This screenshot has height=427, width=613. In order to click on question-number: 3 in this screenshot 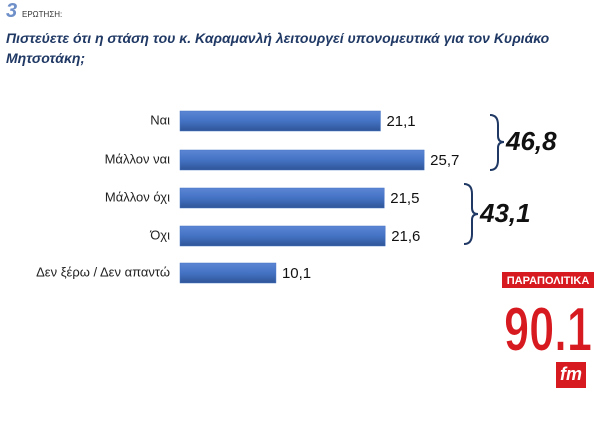, I will do `click(12, 11)`.